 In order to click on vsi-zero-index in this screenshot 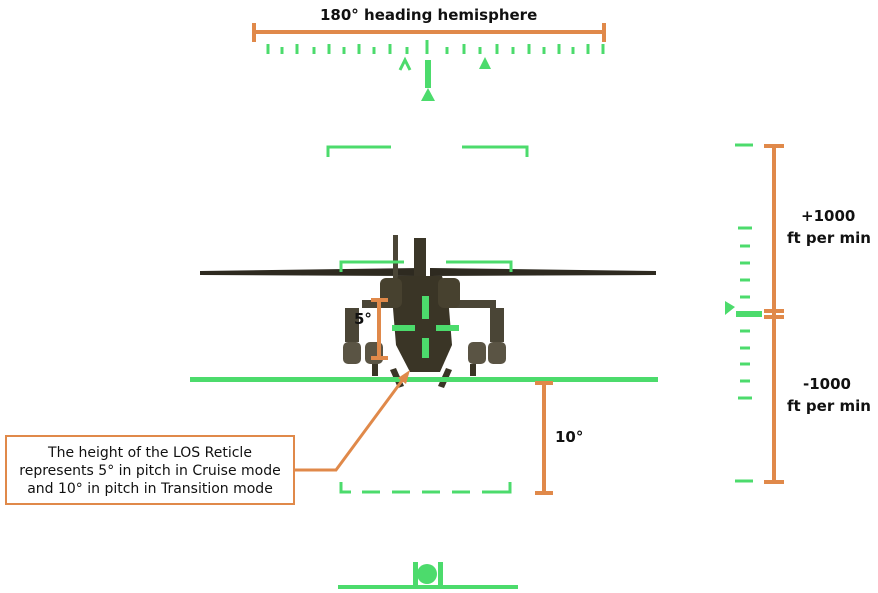, I will do `click(749, 314)`.